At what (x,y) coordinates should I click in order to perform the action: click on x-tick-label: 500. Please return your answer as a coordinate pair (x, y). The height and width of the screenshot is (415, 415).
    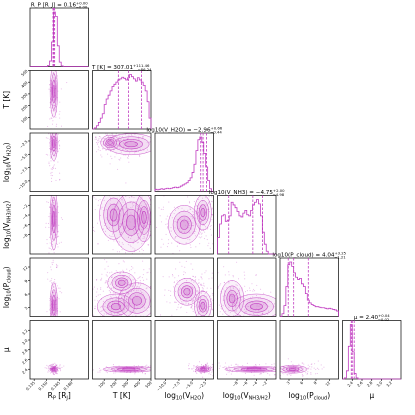
    Looking at the image, I should click on (148, 384).